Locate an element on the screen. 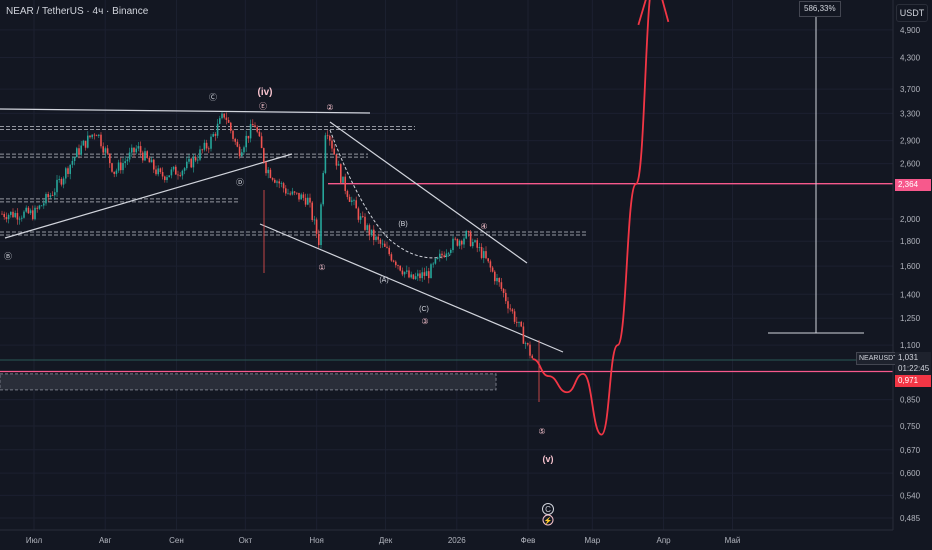 This screenshot has height=550, width=932. wave-label: ④ is located at coordinates (483, 226).